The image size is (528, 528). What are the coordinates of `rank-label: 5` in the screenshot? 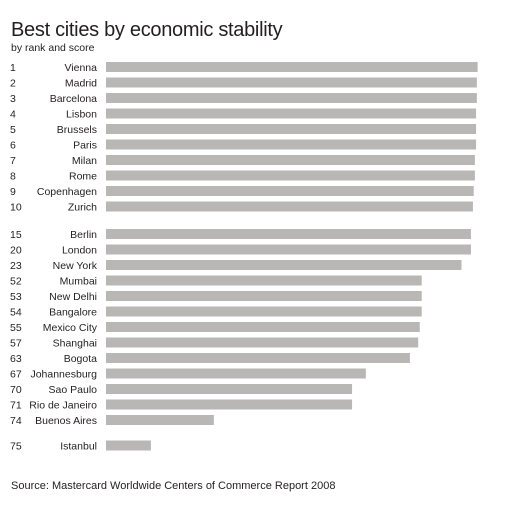 It's located at (13, 130).